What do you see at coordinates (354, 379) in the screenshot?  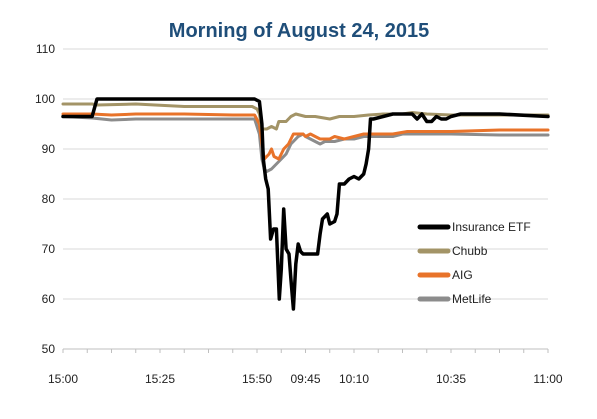 I see `x-tick-label: 10:10` at bounding box center [354, 379].